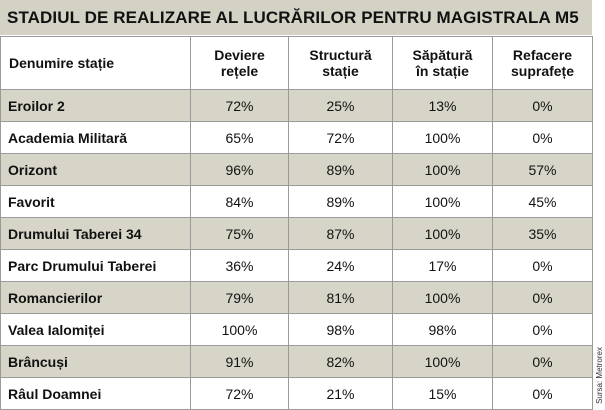 Image resolution: width=605 pixels, height=410 pixels. Describe the element at coordinates (340, 63) in the screenshot. I see `column-header-station-structure: Structură stație` at that location.